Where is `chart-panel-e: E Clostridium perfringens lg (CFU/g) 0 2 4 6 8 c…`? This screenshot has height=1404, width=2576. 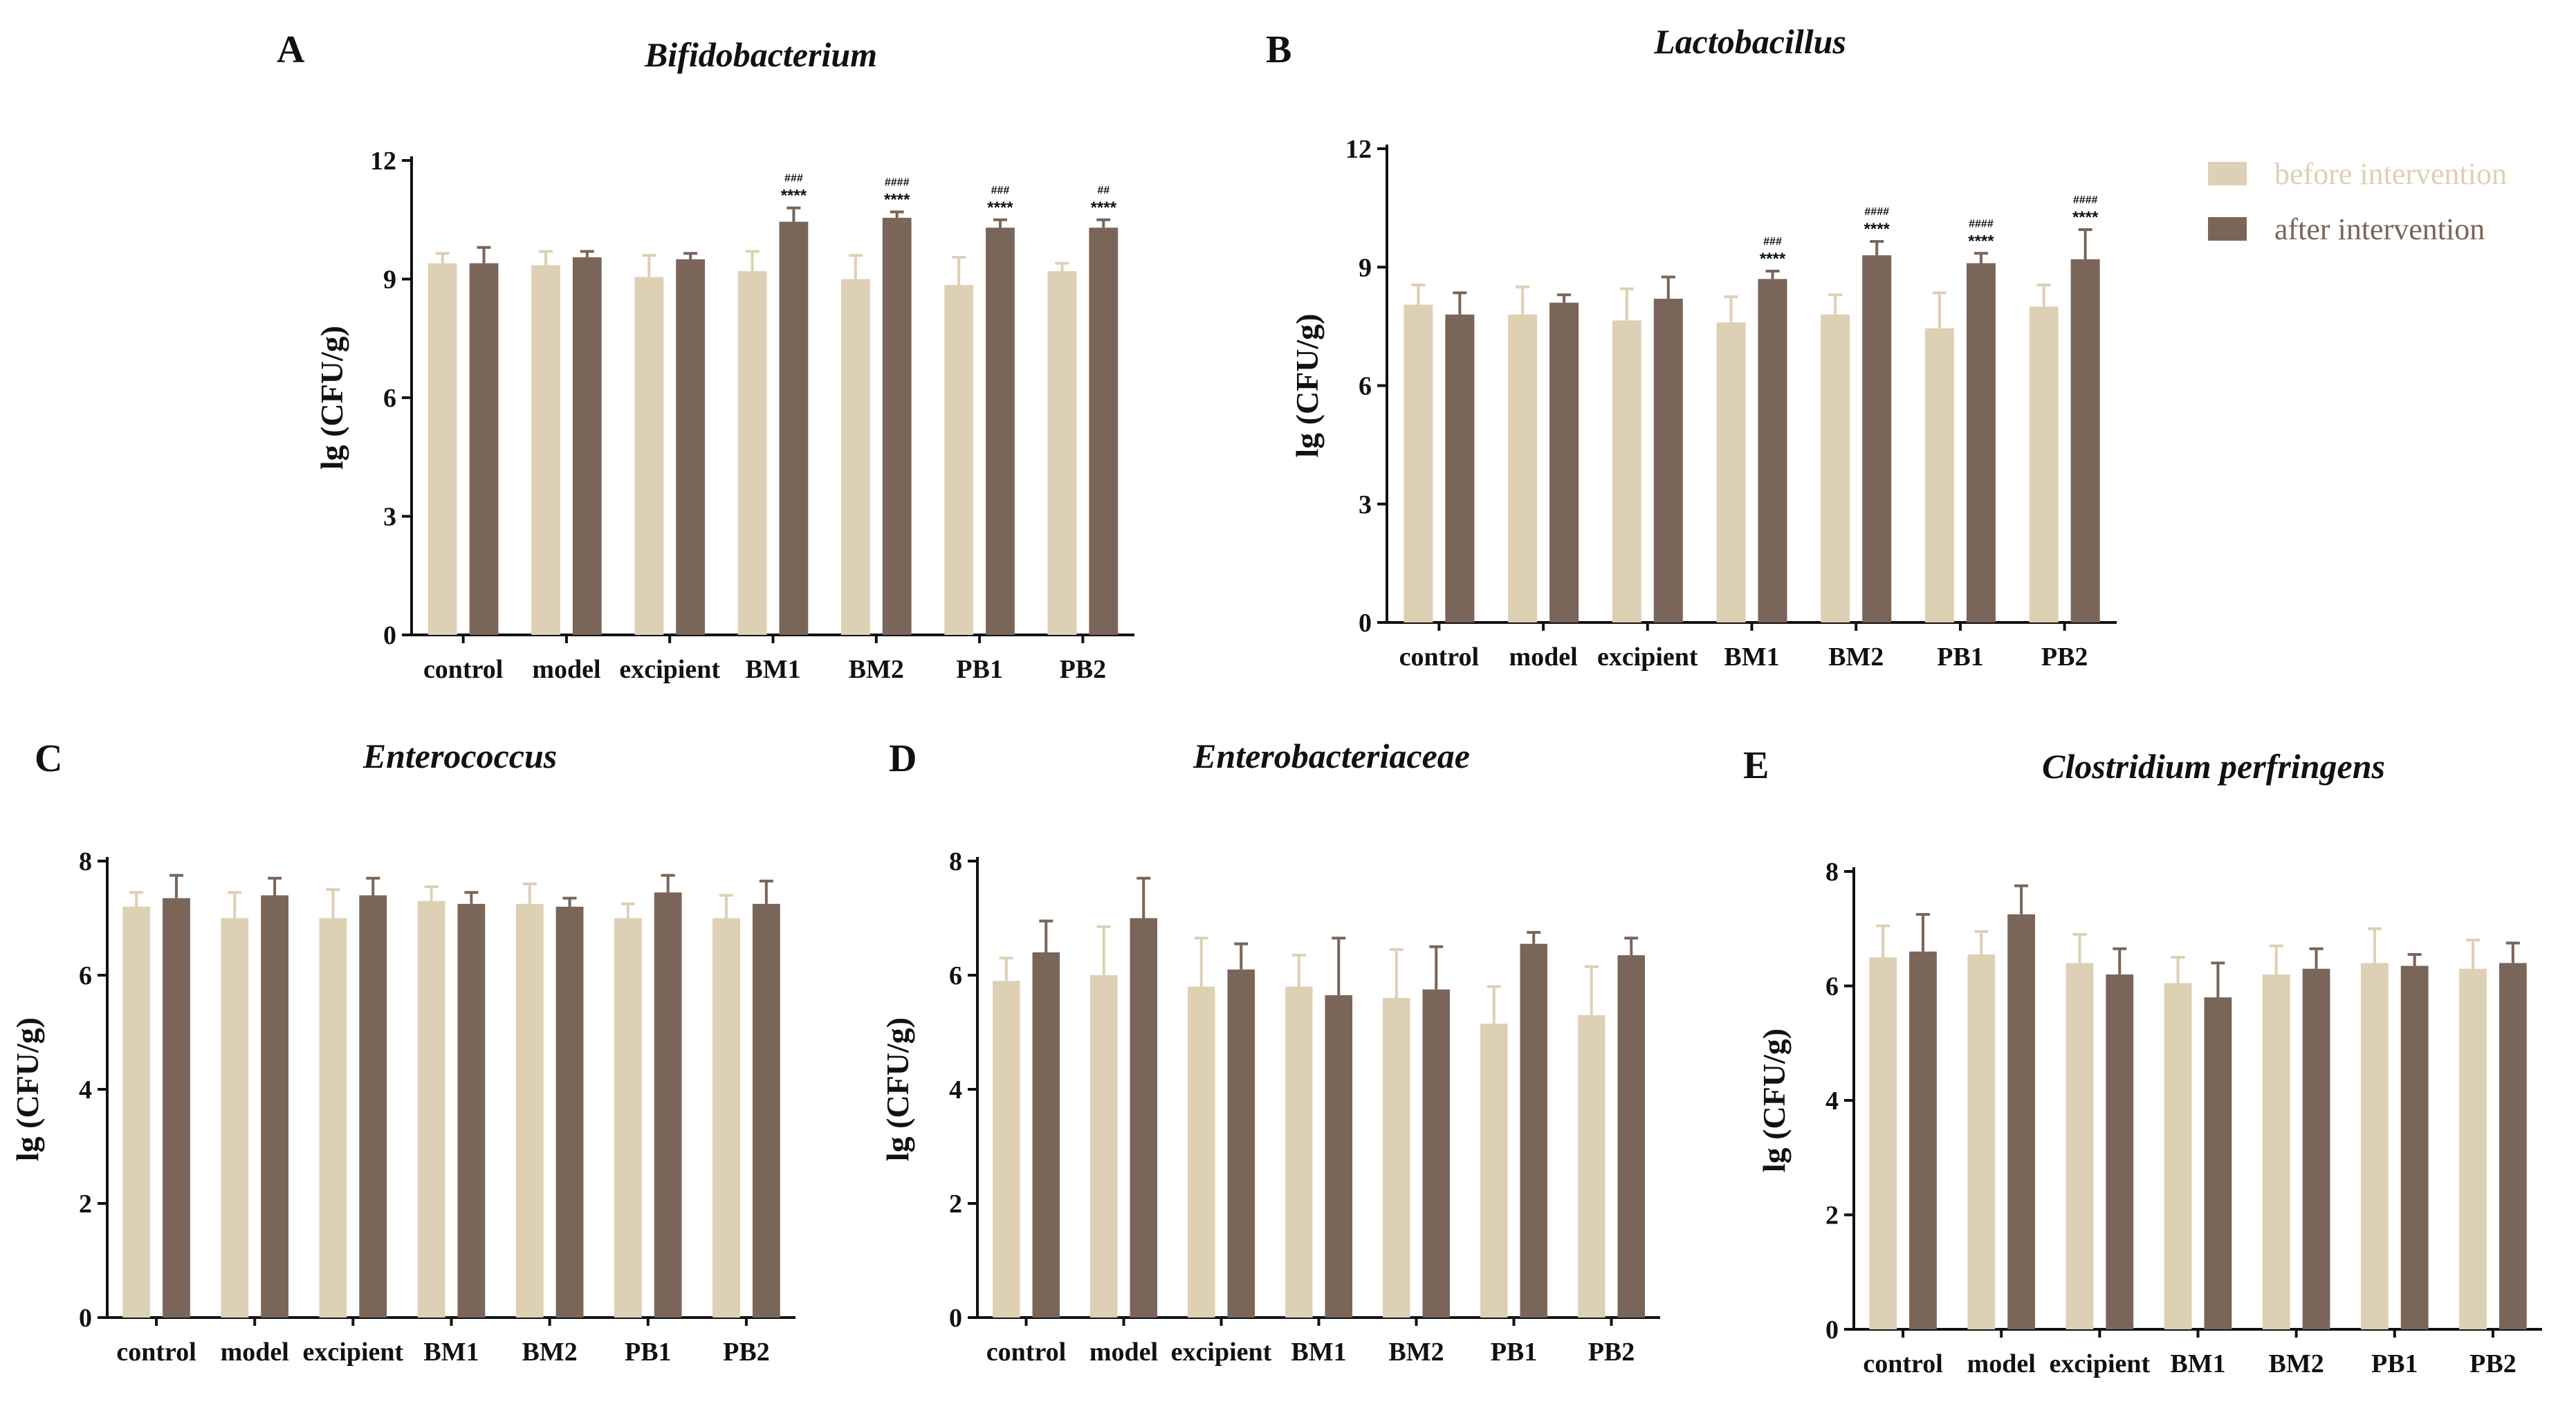
chart-panel-e: E Clostridium perfringens lg (CFU/g) 0 2 4 6 8 c… is located at coordinates (2142, 1061).